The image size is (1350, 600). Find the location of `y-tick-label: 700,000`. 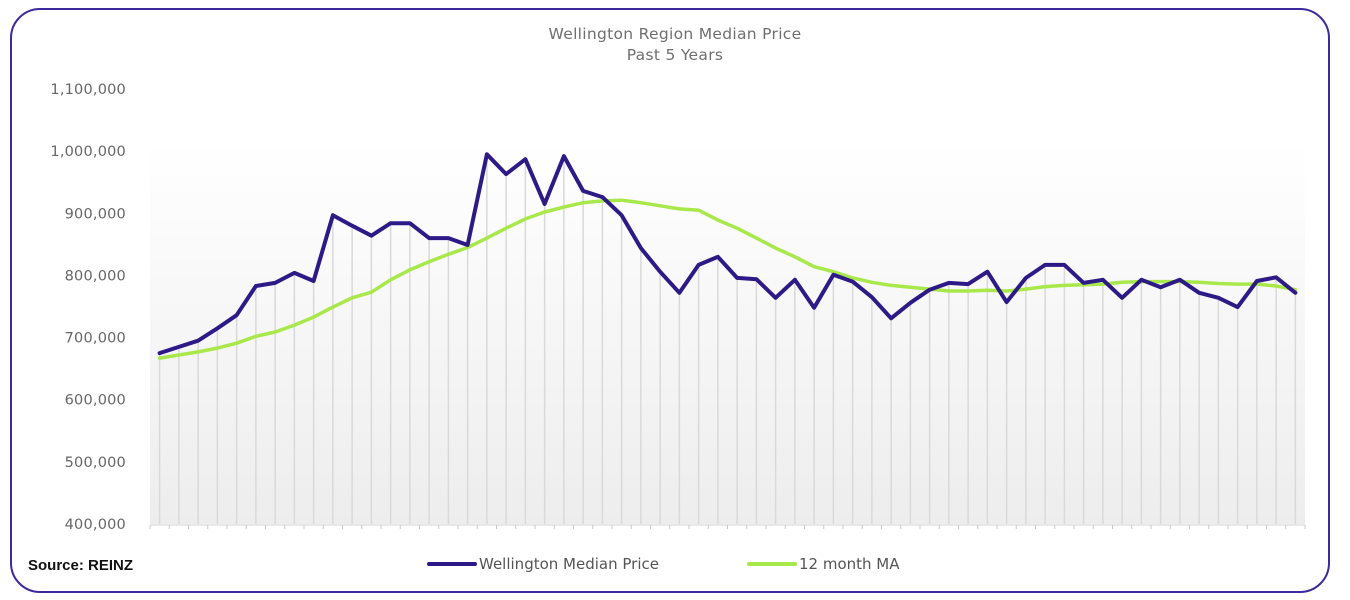

y-tick-label: 700,000 is located at coordinates (95, 339).